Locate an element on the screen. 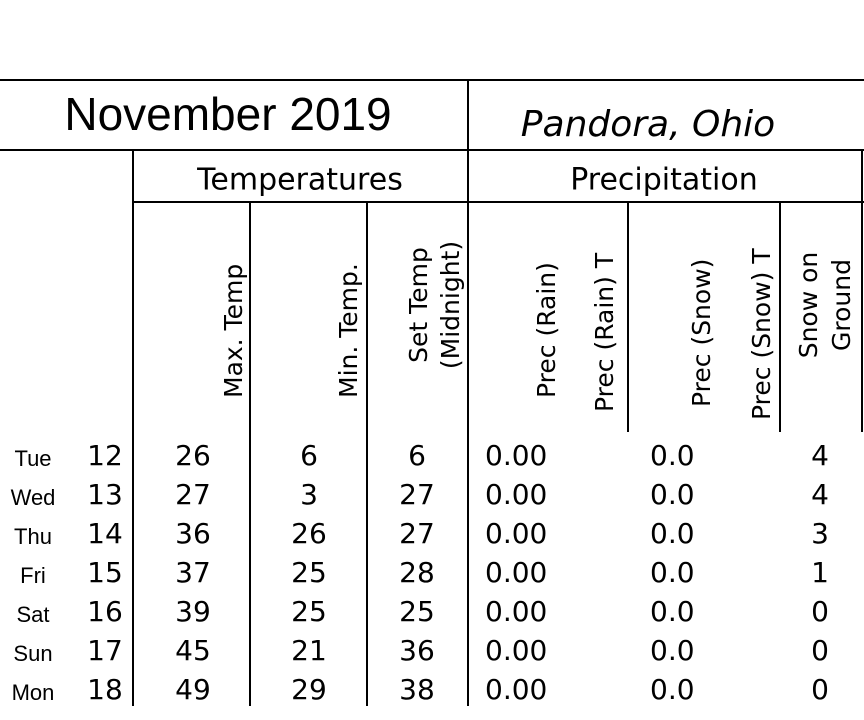 The height and width of the screenshot is (720, 864). date: 13 is located at coordinates (105, 494).